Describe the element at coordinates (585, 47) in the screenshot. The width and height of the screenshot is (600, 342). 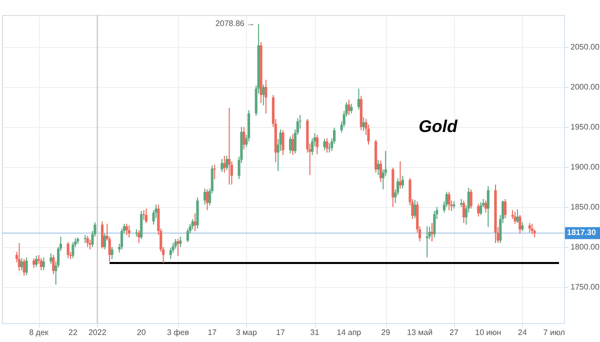
I see `y-tick-label: 2050.00` at that location.